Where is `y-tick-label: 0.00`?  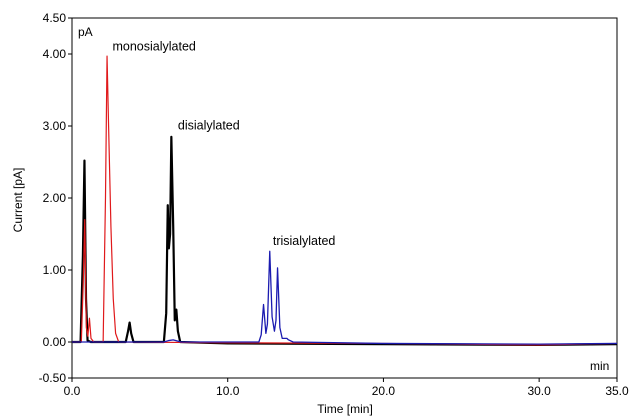
y-tick-label: 0.00 is located at coordinates (55, 342).